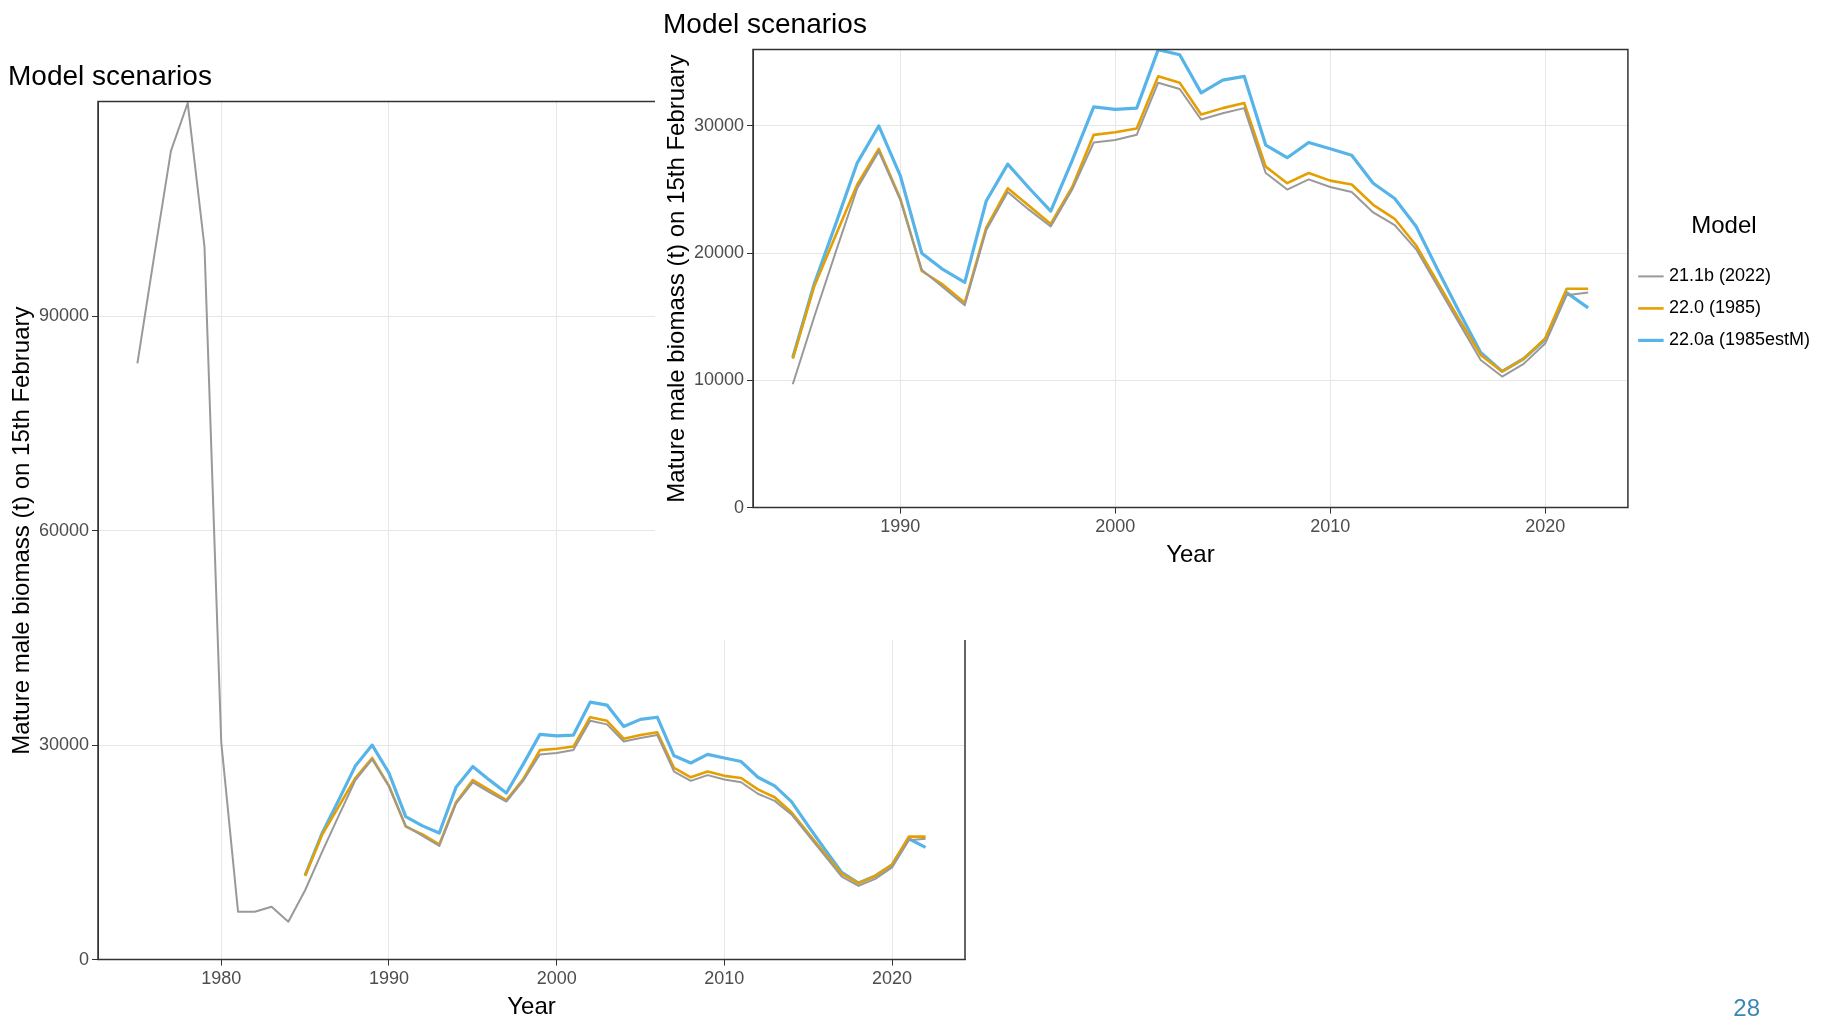 This screenshot has width=1830, height=1030. Describe the element at coordinates (1739, 339) in the screenshot. I see `legend-label: 22.0a (1985estM)` at that location.